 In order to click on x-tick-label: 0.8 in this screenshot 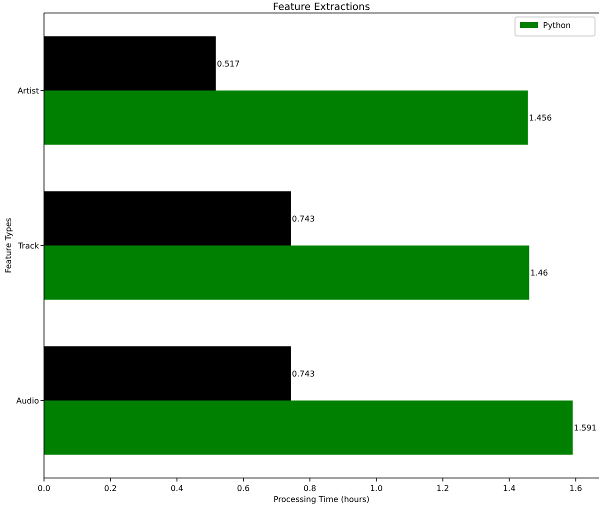, I will do `click(310, 488)`.